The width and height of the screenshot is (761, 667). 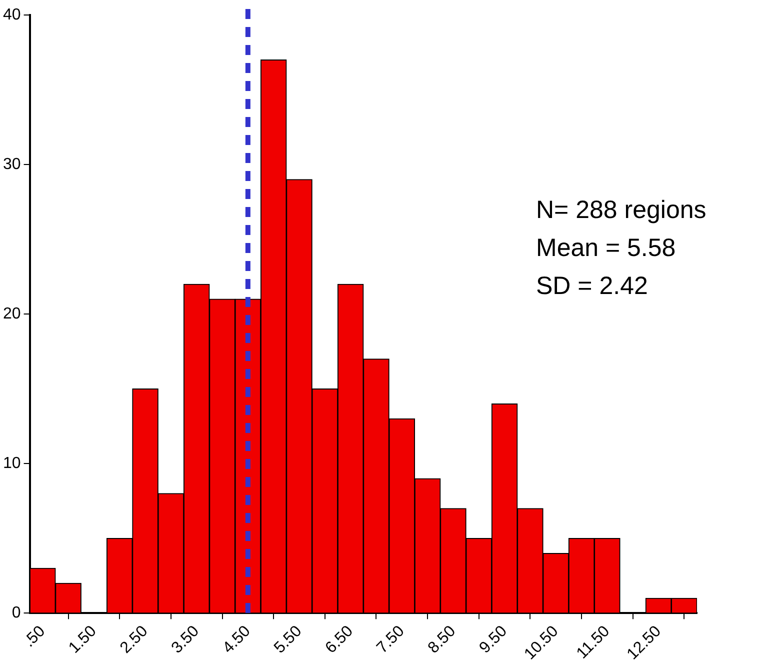 I want to click on x-tick-label: 4.50, so click(x=237, y=639).